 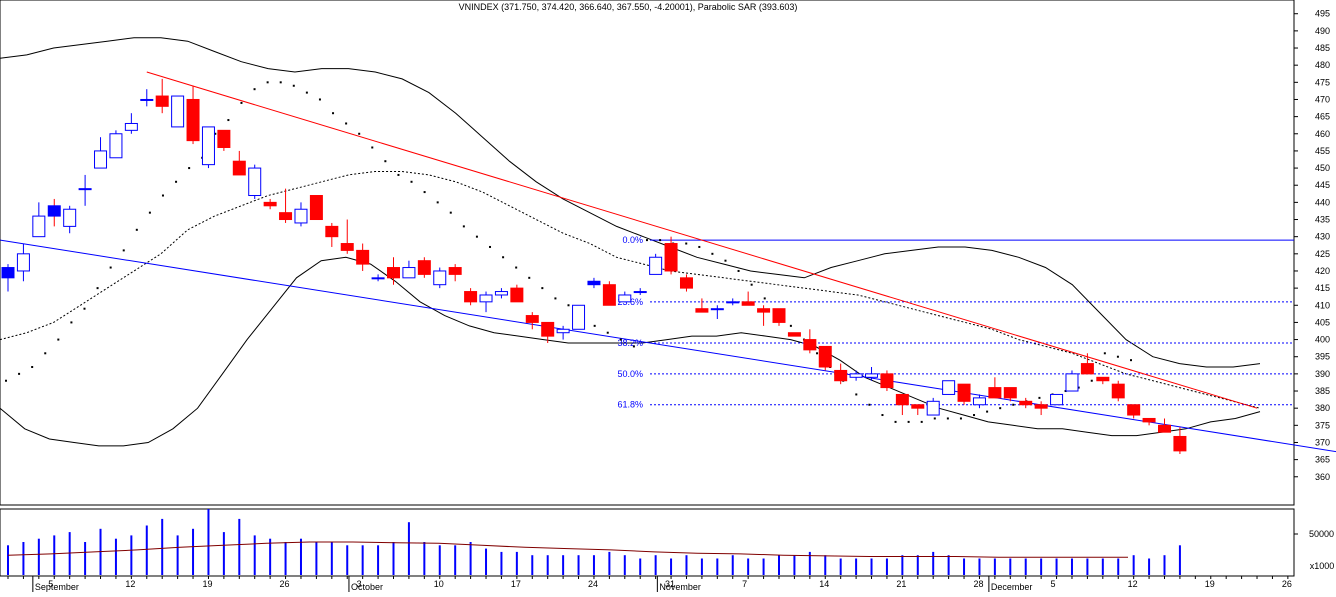 What do you see at coordinates (516, 584) in the screenshot?
I see `time-axis-tick-label: 17` at bounding box center [516, 584].